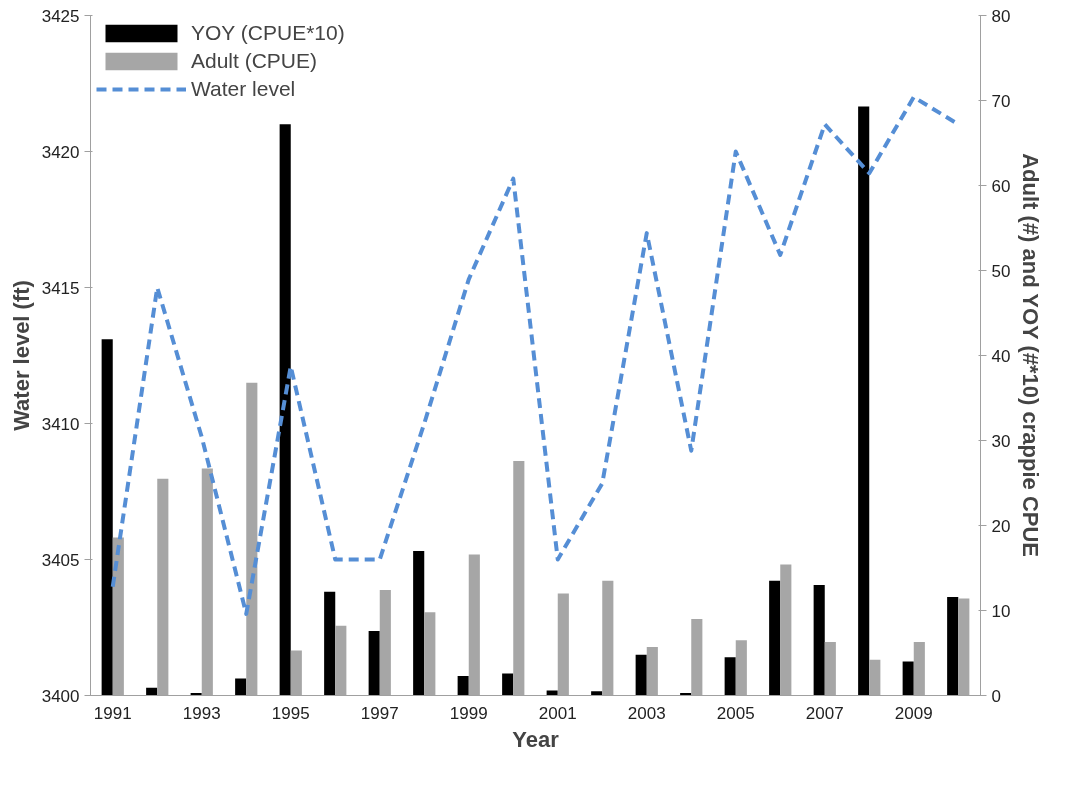 This screenshot has height=793, width=1091. I want to click on x-tick-label: 2007, so click(824, 713).